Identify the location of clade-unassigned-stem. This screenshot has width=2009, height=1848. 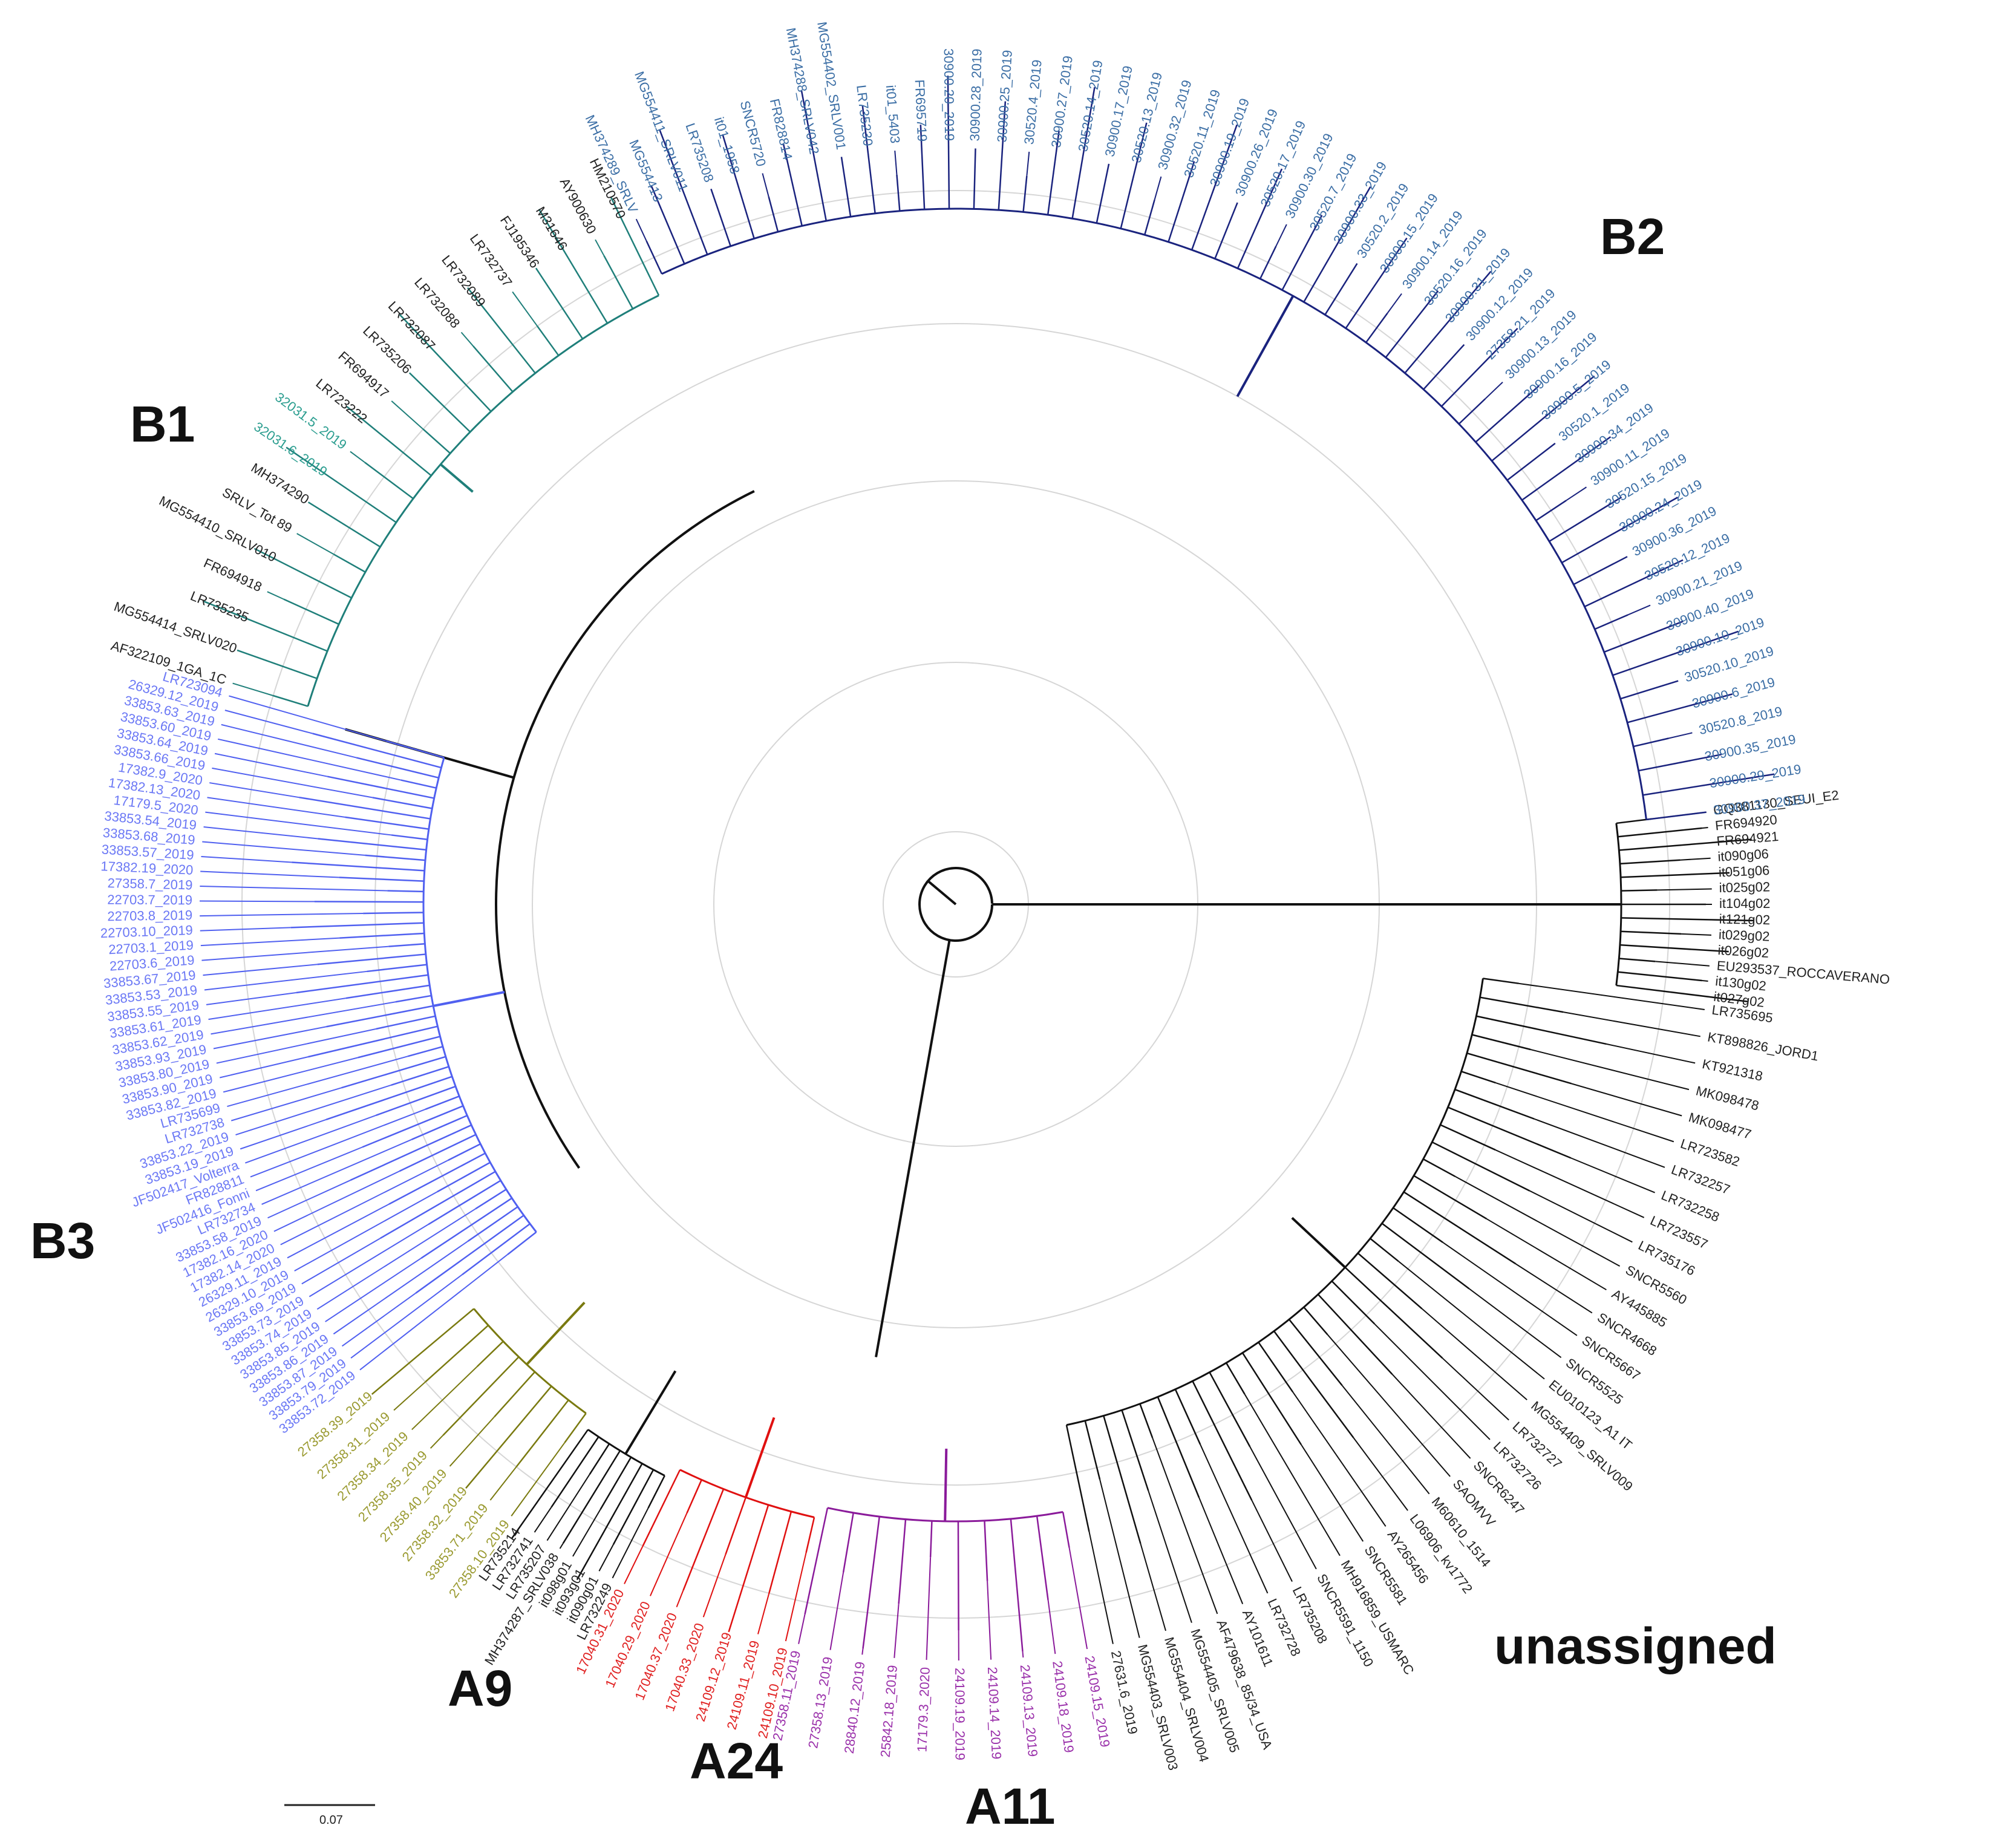
(1319, 1242).